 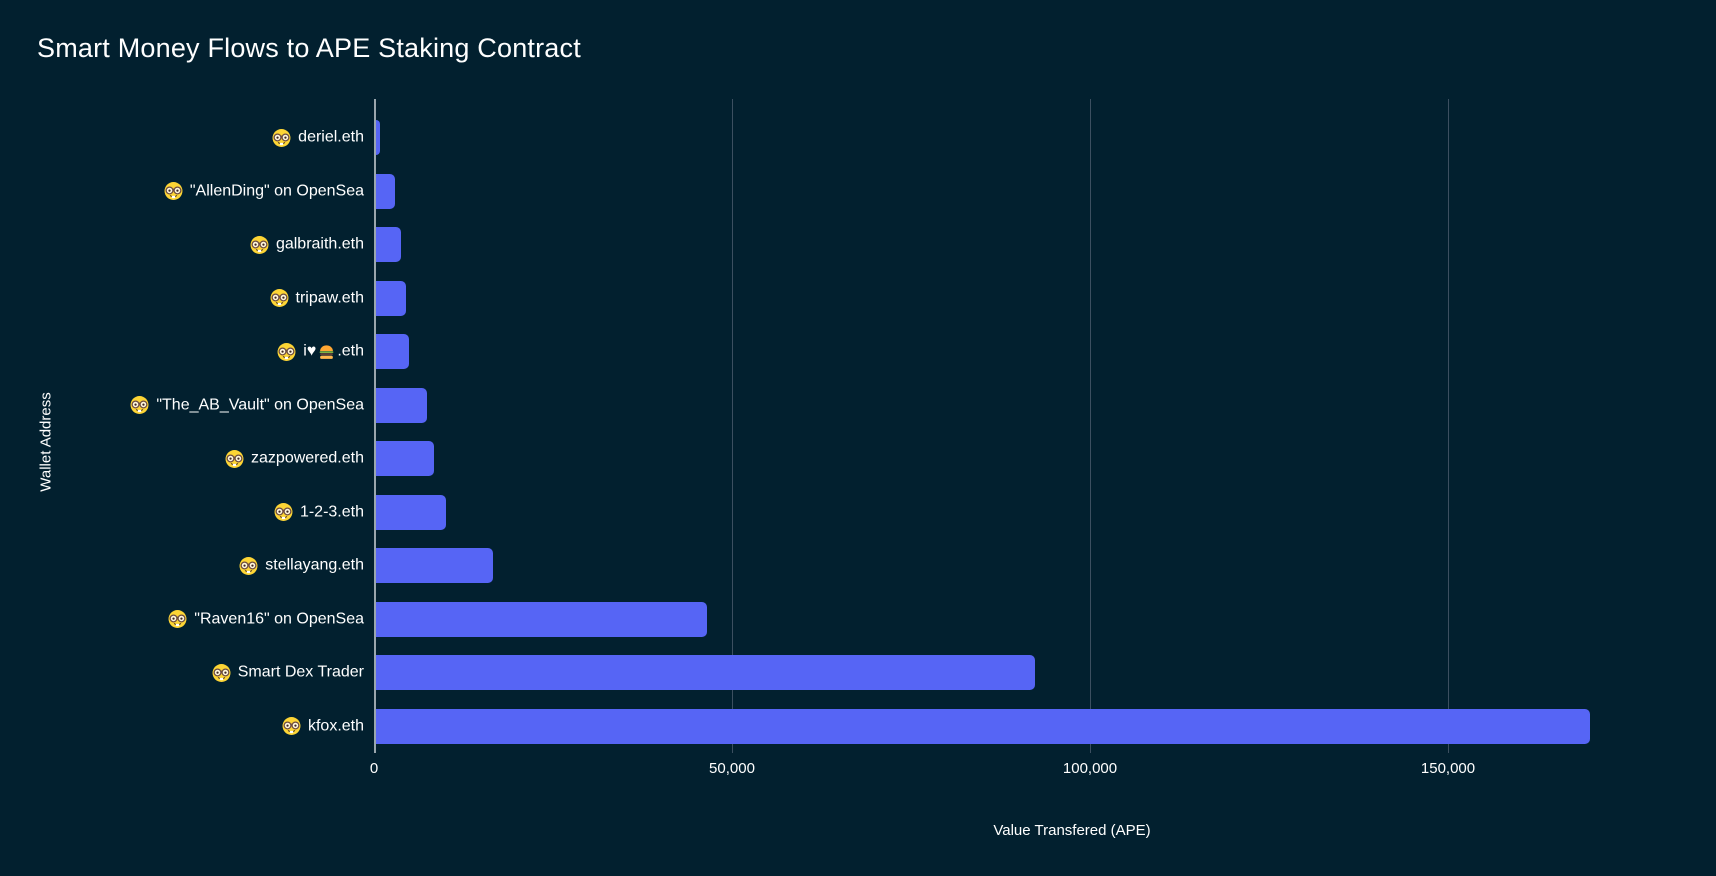 I want to click on category-label: galbraith.eth, so click(x=307, y=244).